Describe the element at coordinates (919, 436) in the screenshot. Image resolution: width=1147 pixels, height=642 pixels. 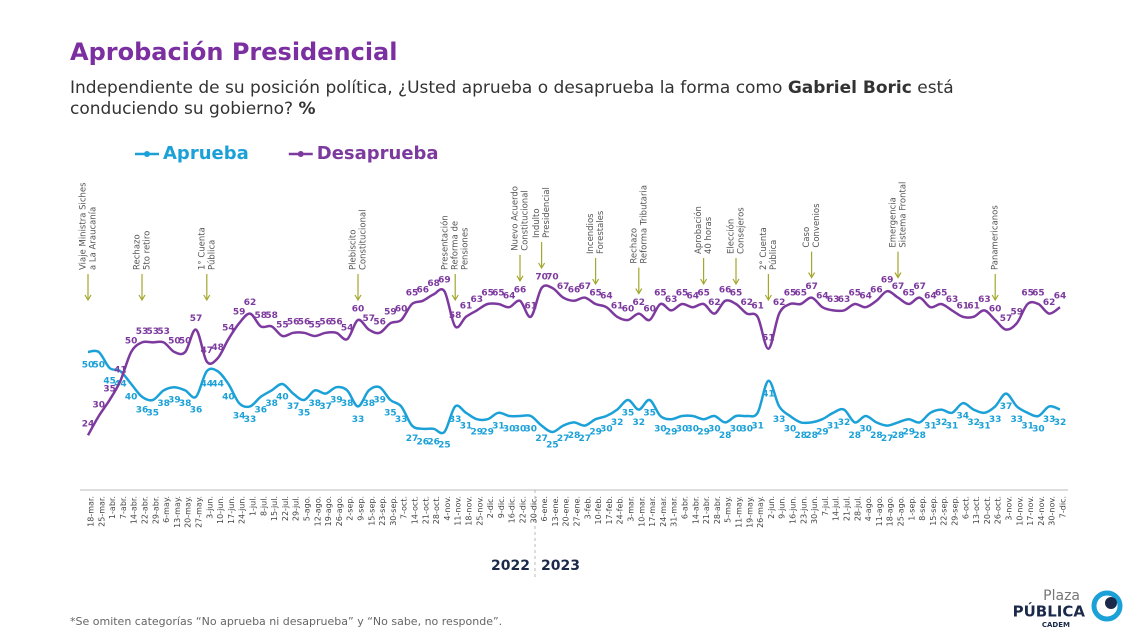
I see `data-label: 28` at that location.